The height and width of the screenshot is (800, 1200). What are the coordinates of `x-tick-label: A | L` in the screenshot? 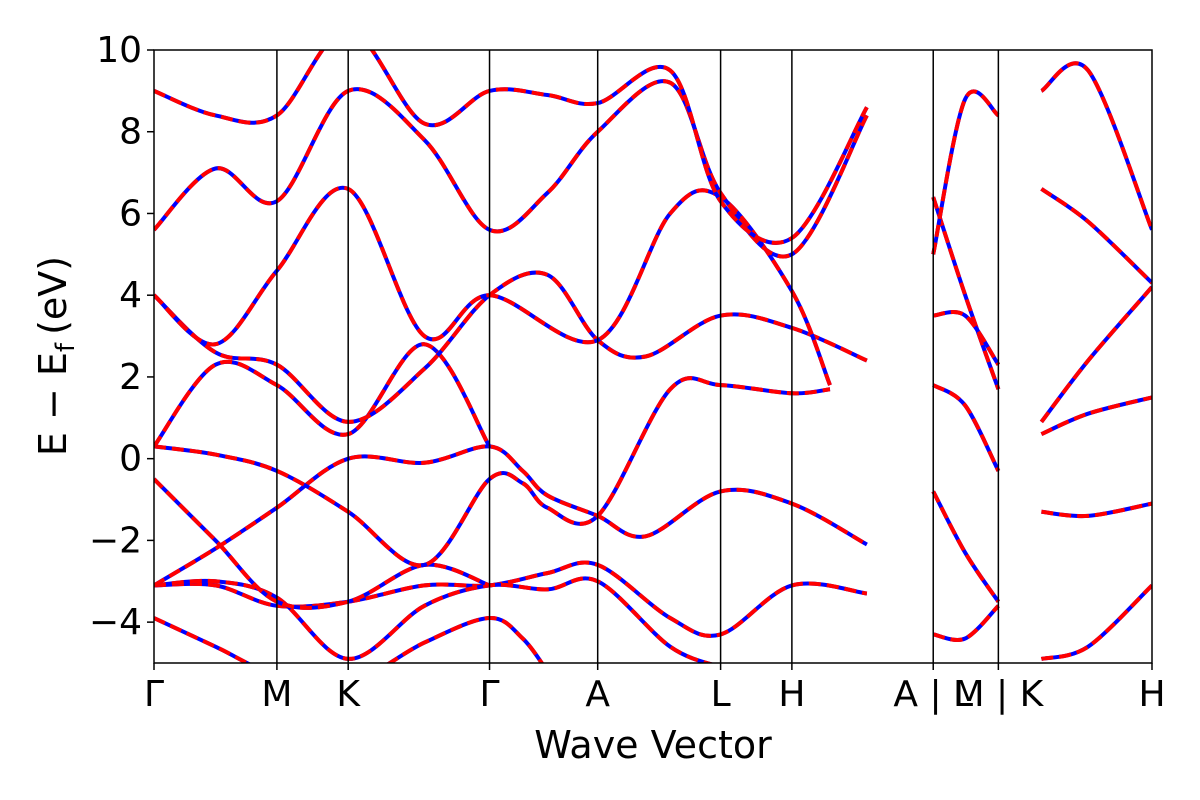 It's located at (933, 694).